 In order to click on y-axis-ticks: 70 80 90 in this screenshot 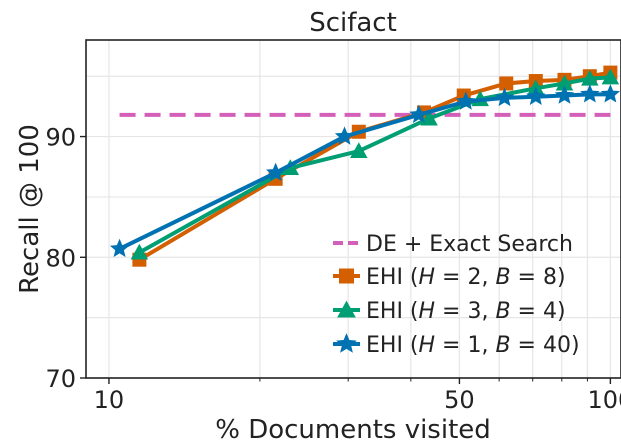, I will do `click(65, 258)`.